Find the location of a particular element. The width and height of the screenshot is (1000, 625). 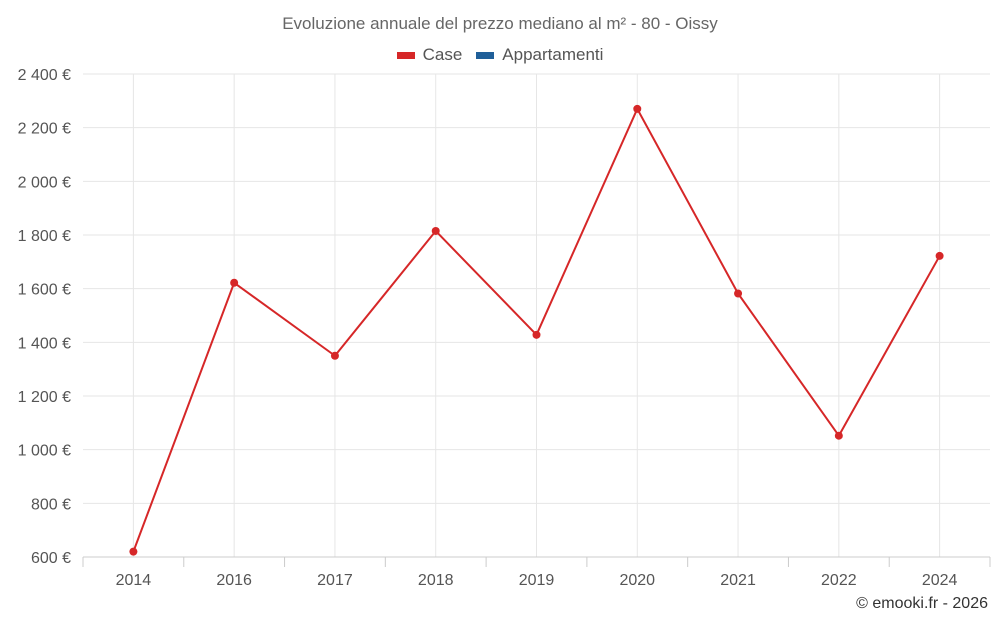

y-tick-label: 2 000 € is located at coordinates (44, 182).